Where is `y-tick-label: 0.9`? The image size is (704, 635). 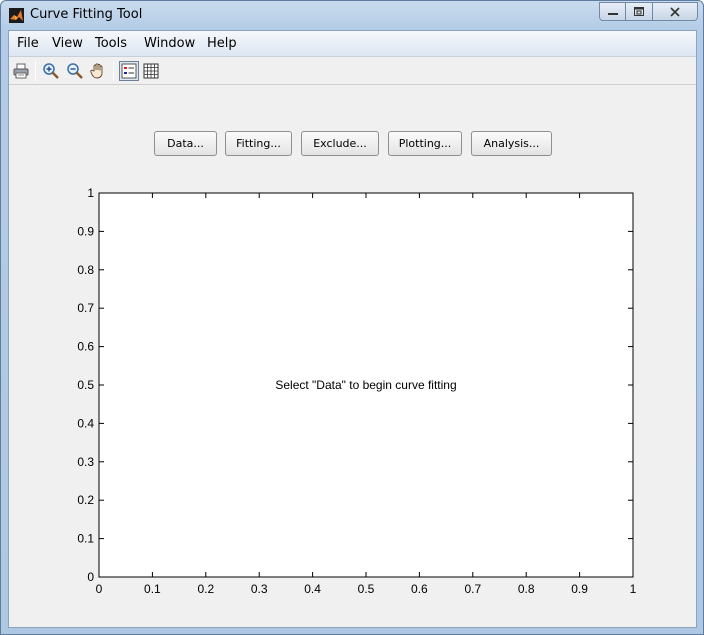
y-tick-label: 0.9 is located at coordinates (85, 231).